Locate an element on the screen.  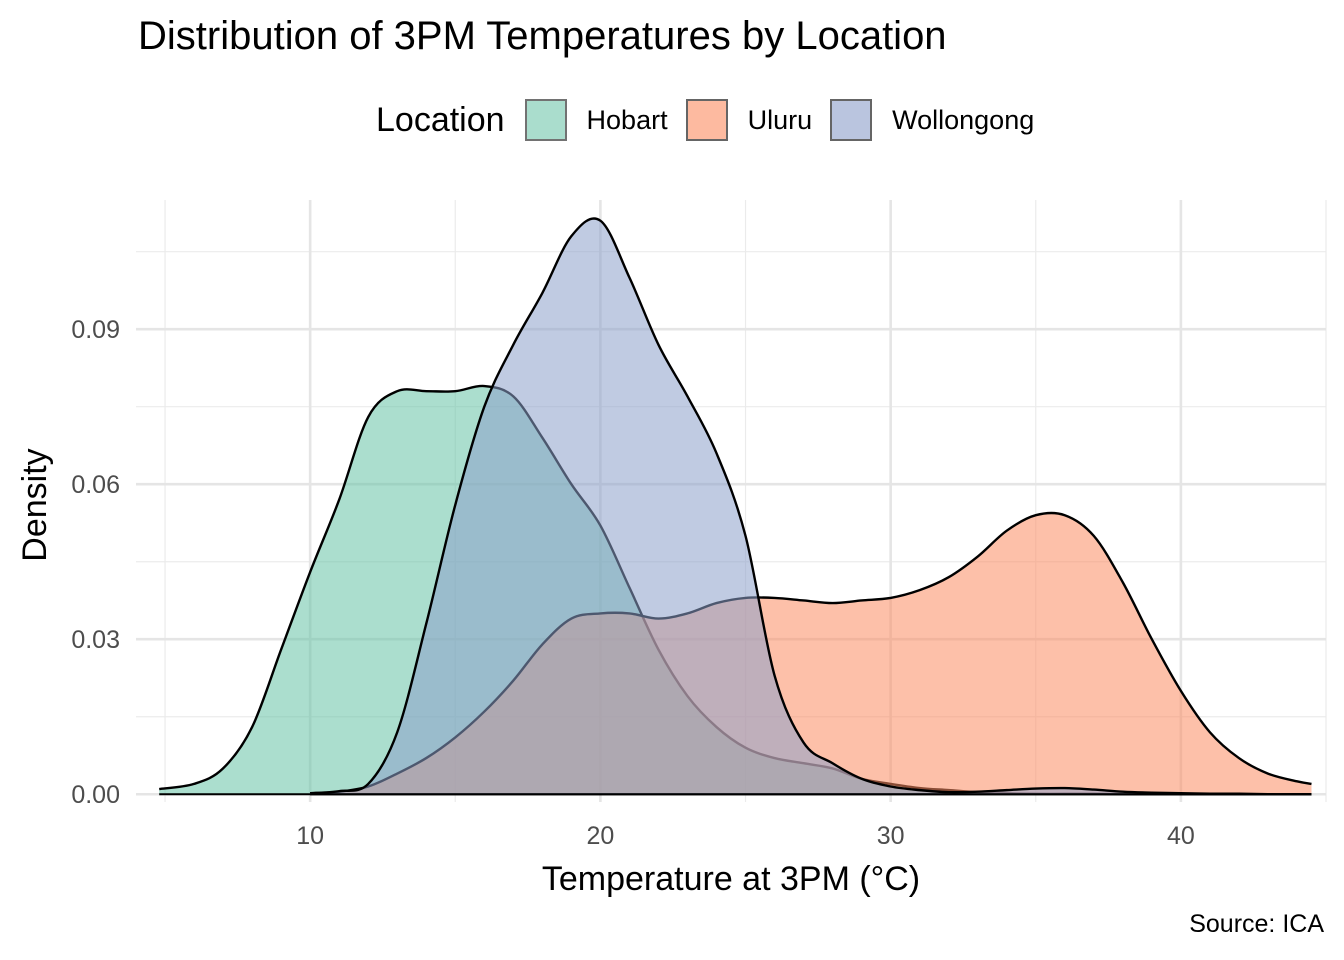
y-tick-label: 0.06 is located at coordinates (95, 485).